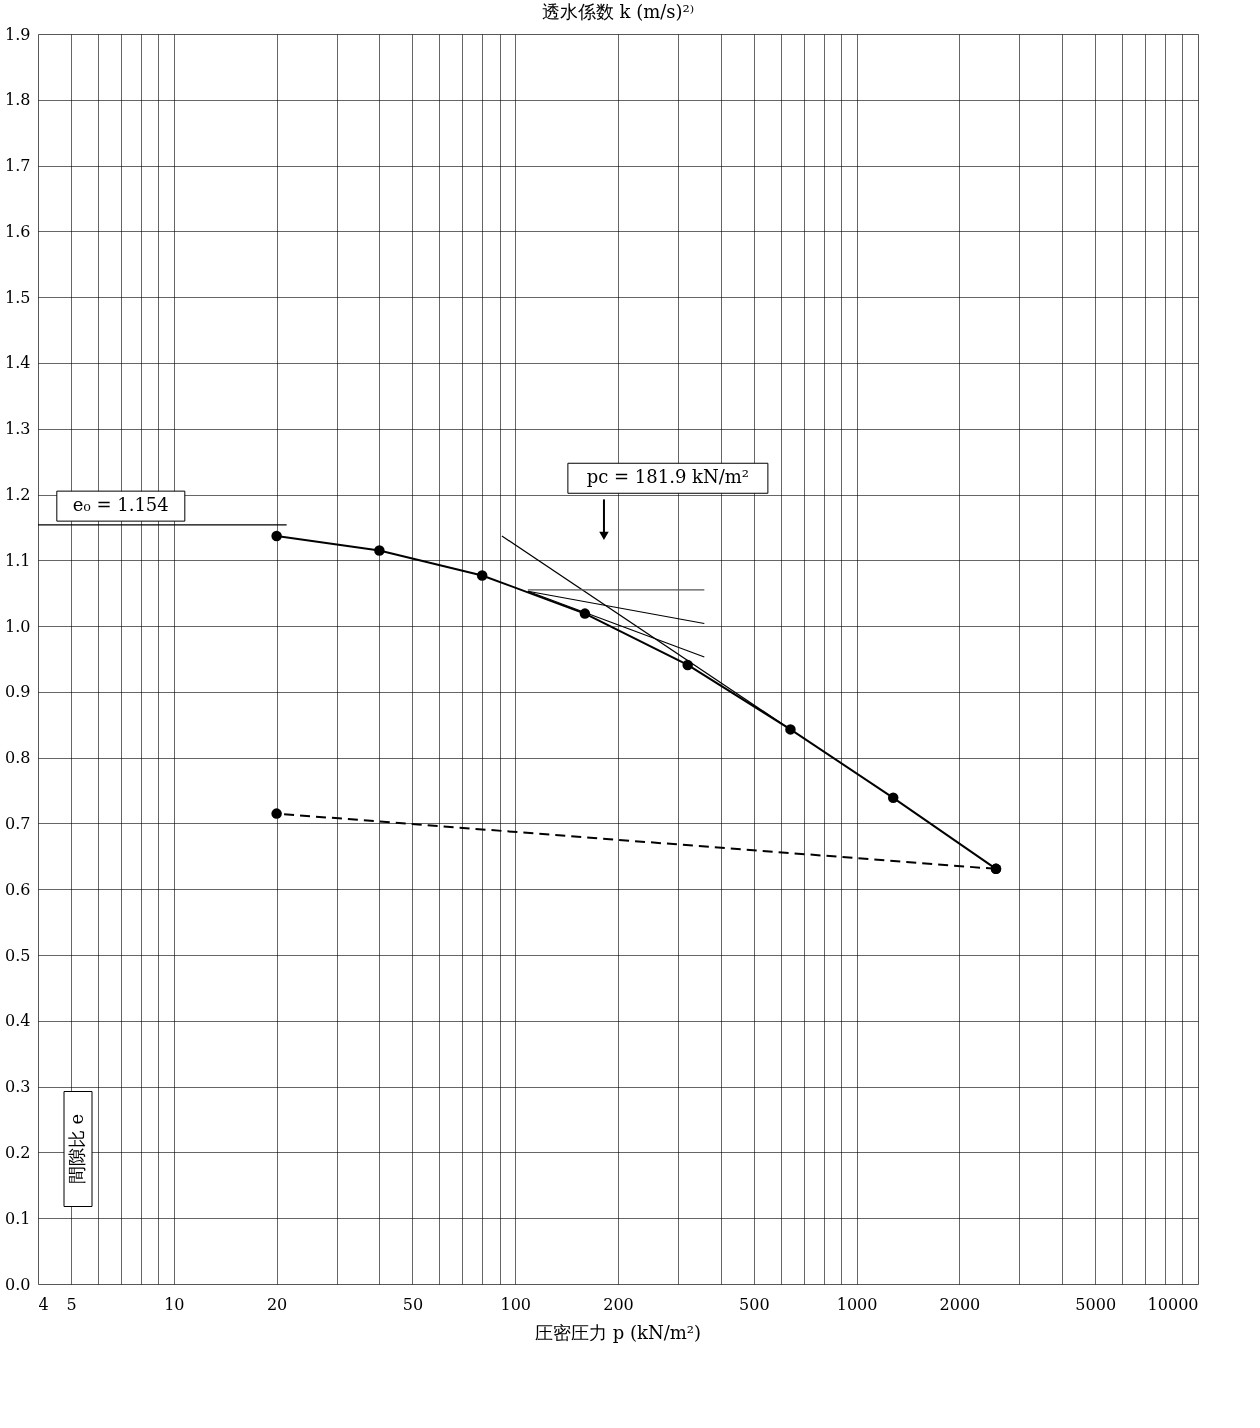 The height and width of the screenshot is (1428, 1260). Describe the element at coordinates (754, 1304) in the screenshot. I see `x-tick-label: 500` at that location.